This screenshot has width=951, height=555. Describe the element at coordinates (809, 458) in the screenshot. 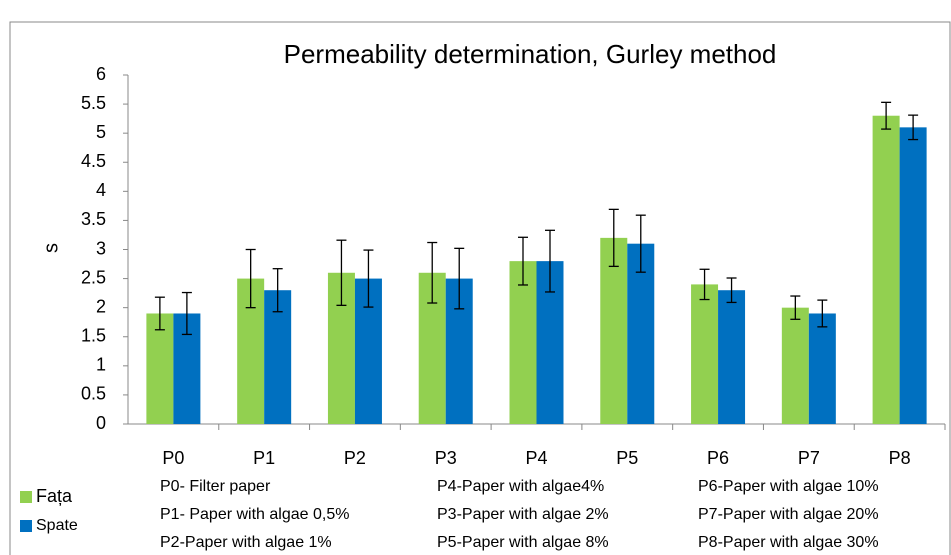

I see `x-tick-label: P7` at that location.